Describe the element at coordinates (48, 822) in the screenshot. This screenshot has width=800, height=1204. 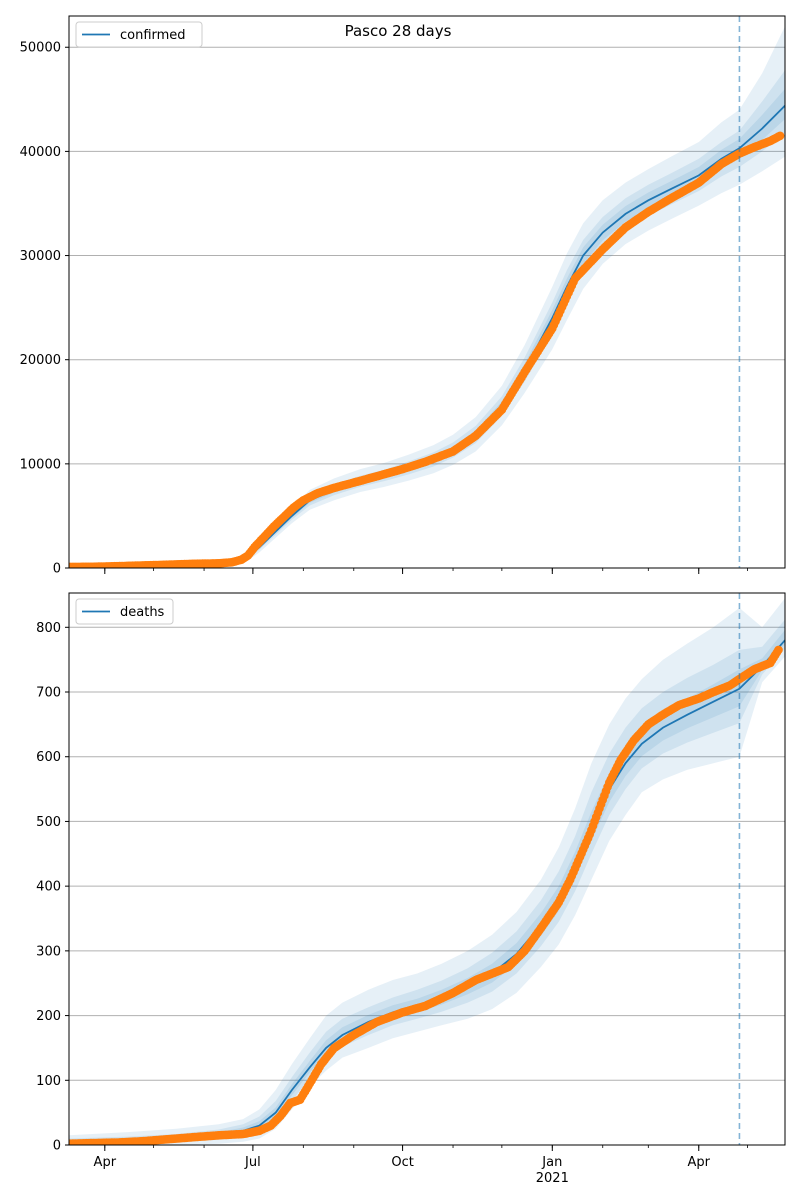
I see `y-tick-label: 500` at that location.